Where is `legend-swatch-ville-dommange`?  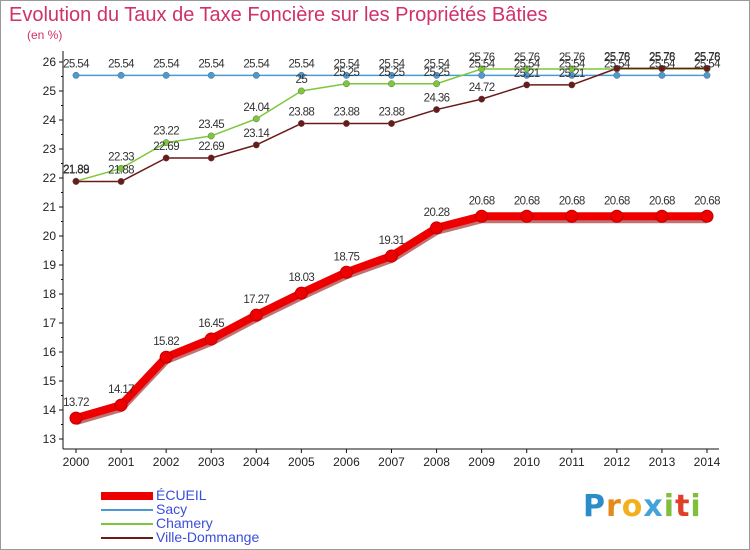
legend-swatch-ville-dommange is located at coordinates (127, 538).